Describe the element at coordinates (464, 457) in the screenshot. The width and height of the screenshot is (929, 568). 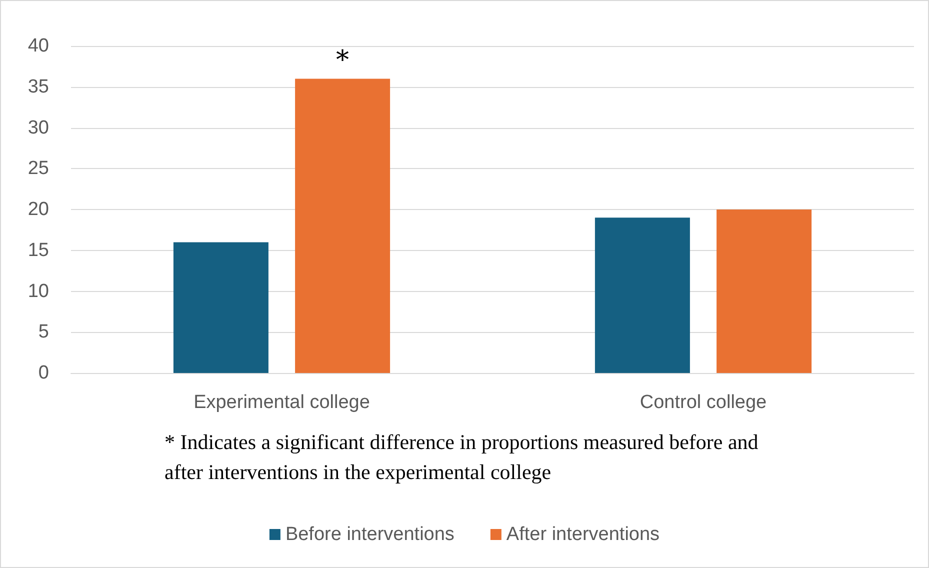
I see `text: * Indicates a significant difference in proportions measured before and after interventions in the experimental college` at that location.